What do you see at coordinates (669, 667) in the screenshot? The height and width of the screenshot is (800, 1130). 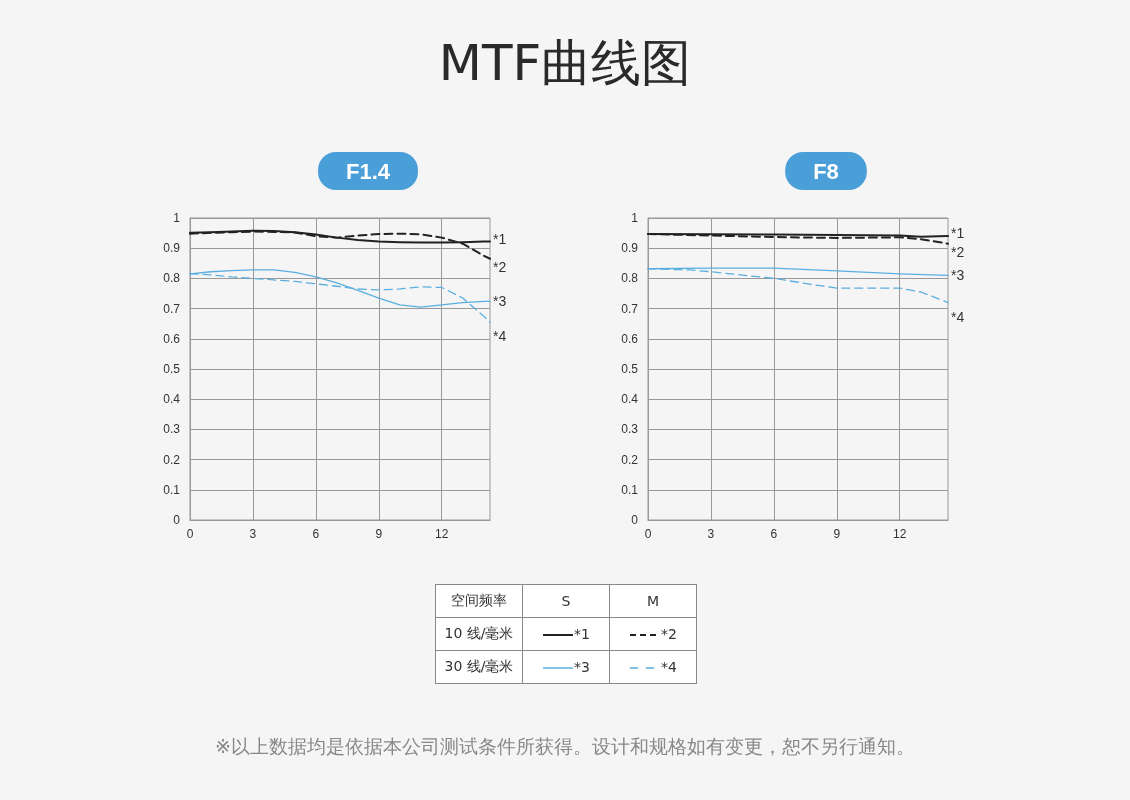 I see `text: *4` at bounding box center [669, 667].